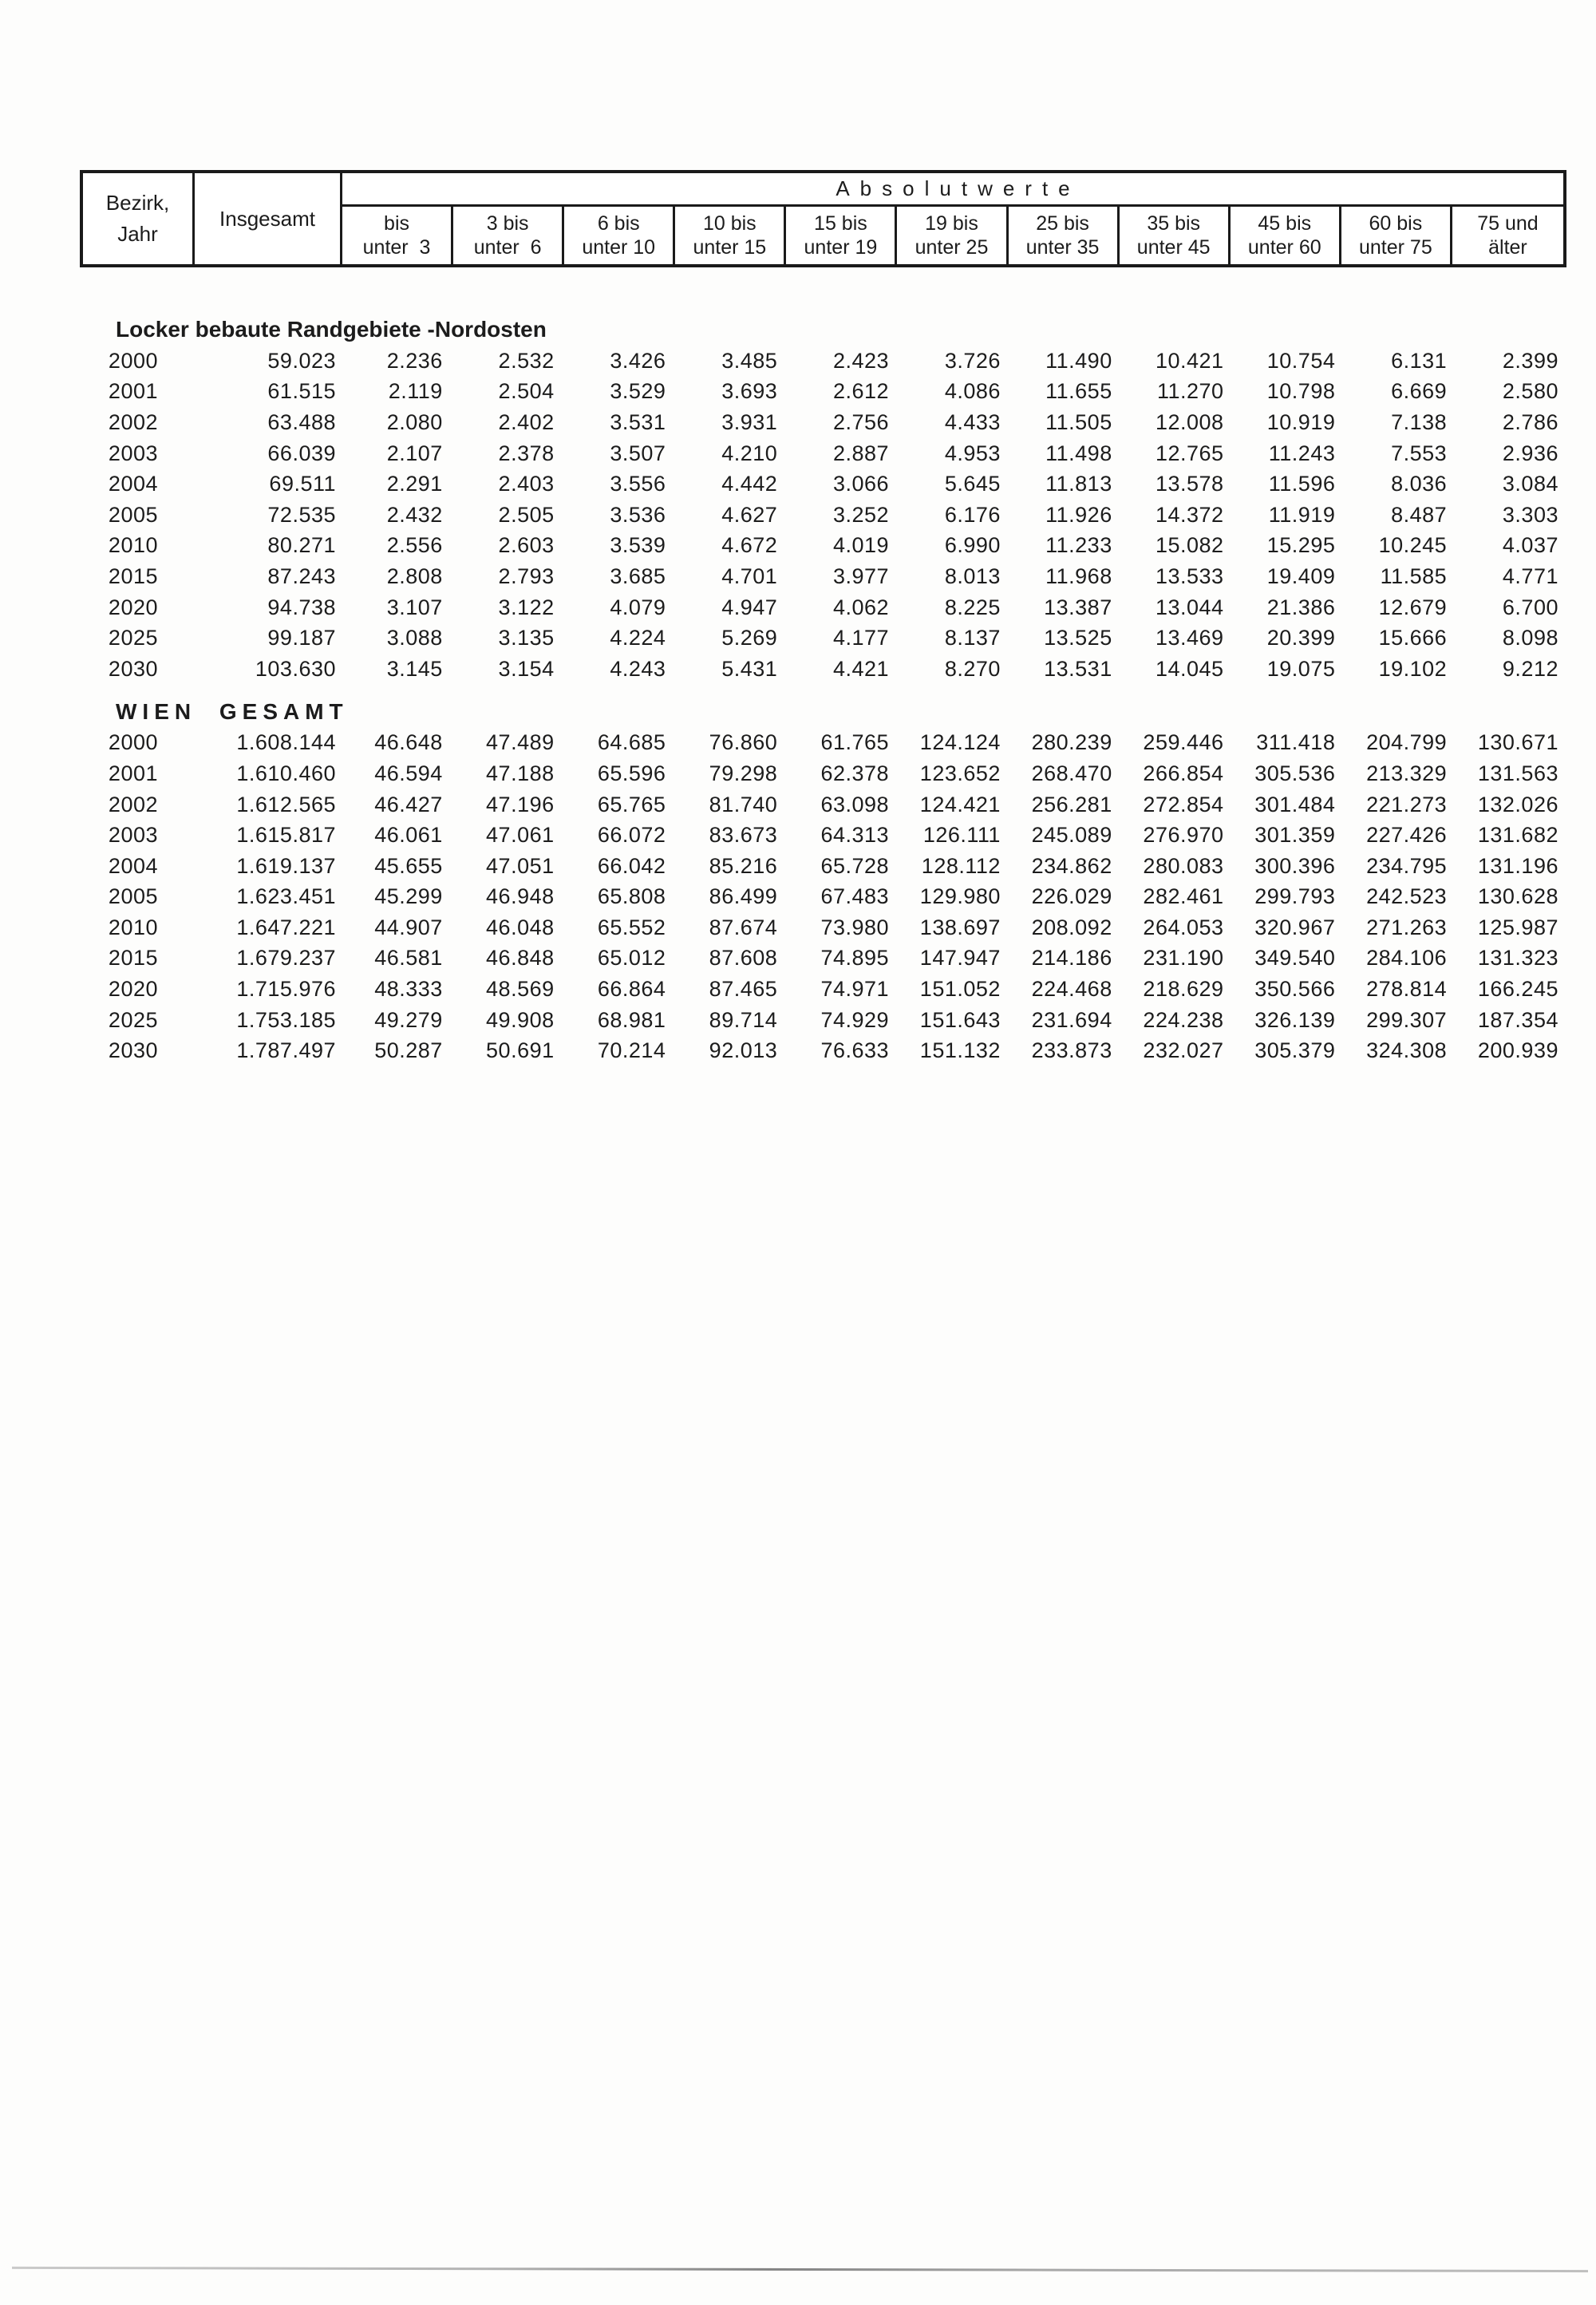 The height and width of the screenshot is (2305, 1596). I want to click on value-cell: 92.013, so click(743, 1050).